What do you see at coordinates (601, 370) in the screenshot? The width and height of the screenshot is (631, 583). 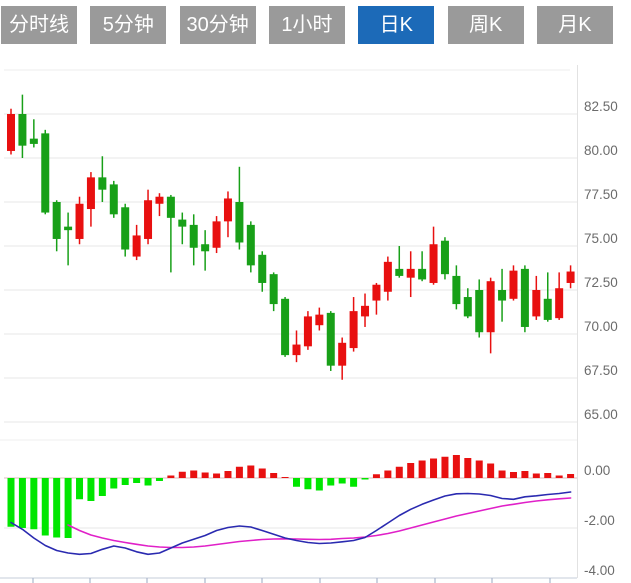 I see `svg-text: 67.50` at bounding box center [601, 370].